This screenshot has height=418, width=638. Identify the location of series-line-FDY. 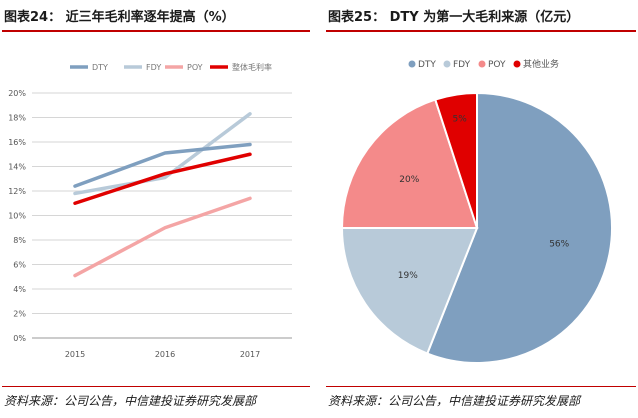
(162, 154).